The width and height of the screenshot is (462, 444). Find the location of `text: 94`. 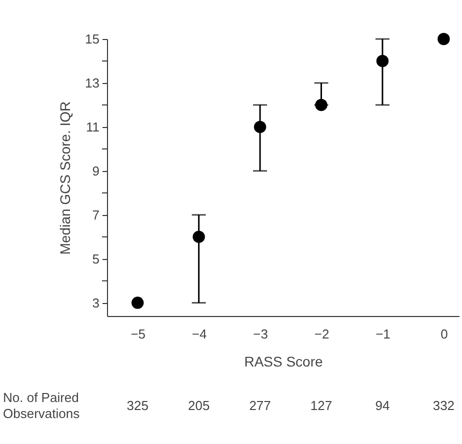

text: 94 is located at coordinates (382, 405).